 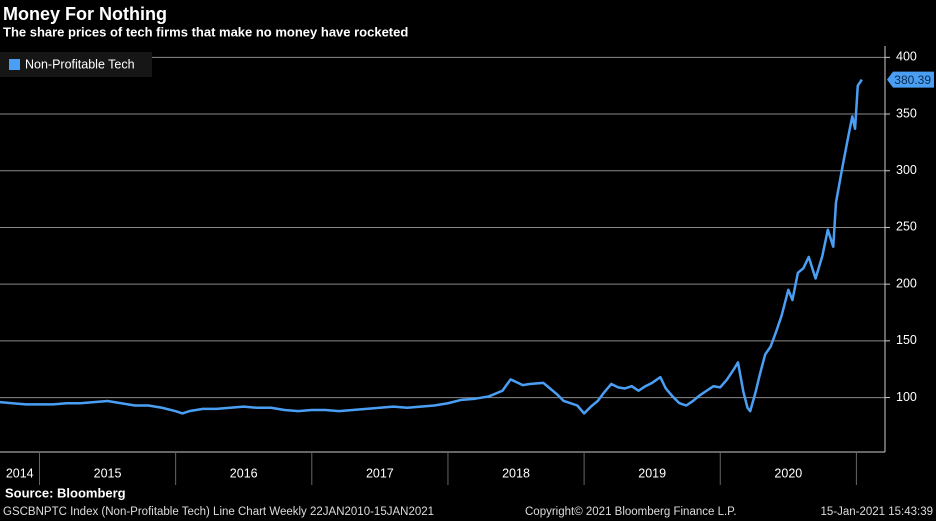 I want to click on last-value-tag, so click(x=910, y=79).